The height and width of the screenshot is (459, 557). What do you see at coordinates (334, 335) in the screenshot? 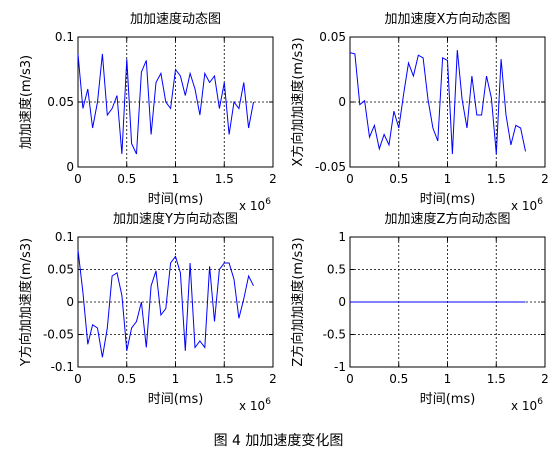
I see `y-tick-label: -0.5` at bounding box center [334, 335].